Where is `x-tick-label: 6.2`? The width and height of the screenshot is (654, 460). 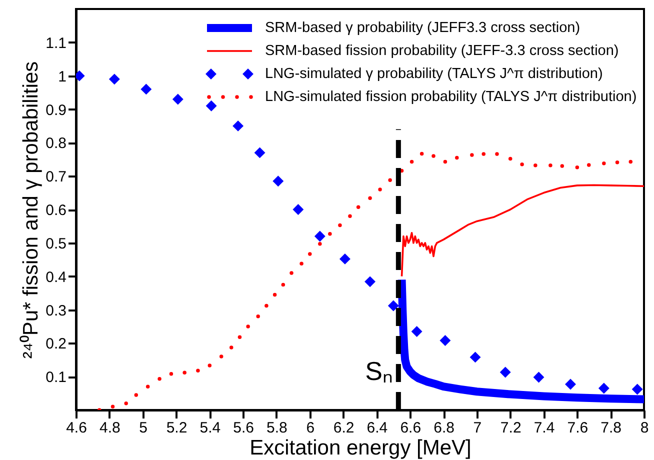
x-tick-label: 6.2 is located at coordinates (343, 428).